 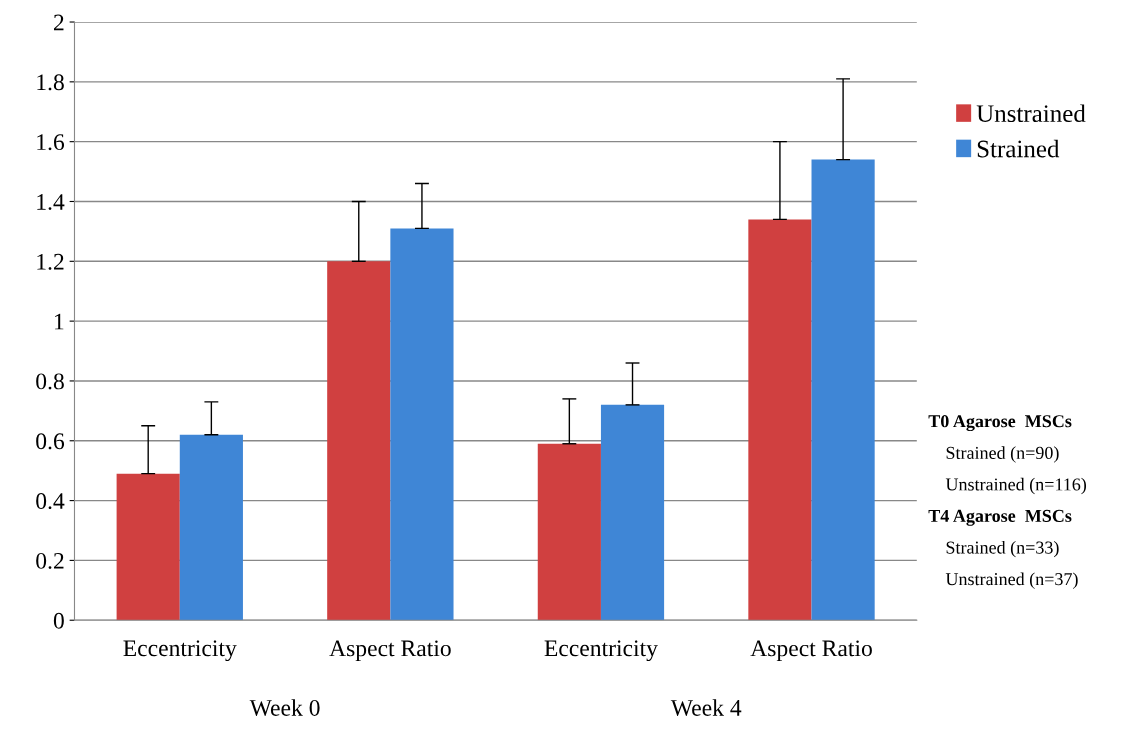 What do you see at coordinates (59, 321) in the screenshot?
I see `y-tick-label: 1` at bounding box center [59, 321].